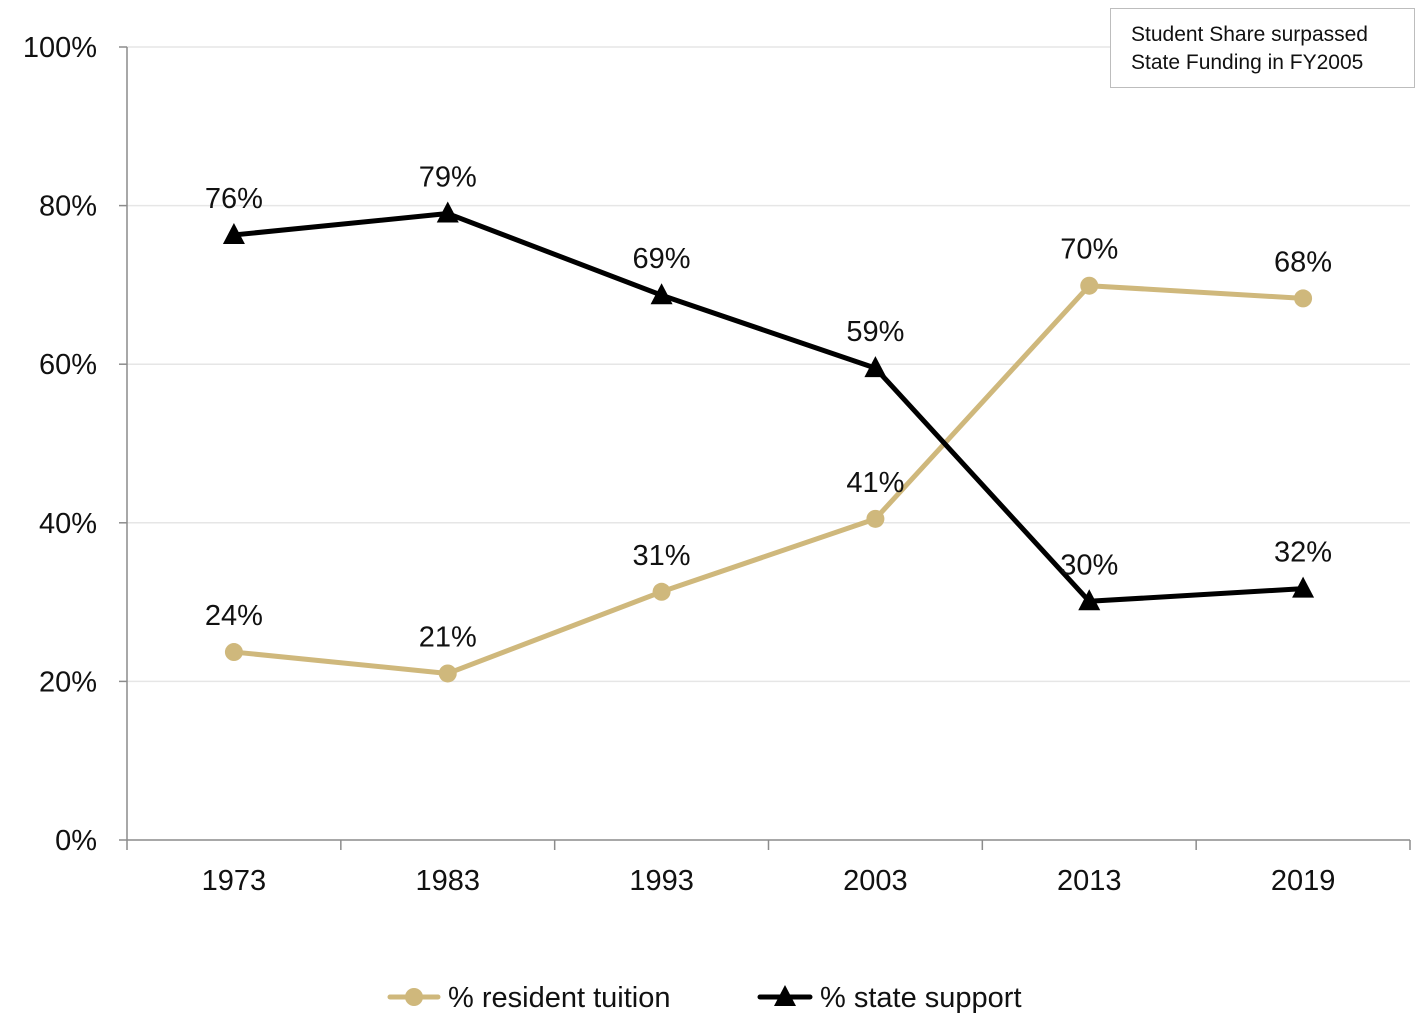 The height and width of the screenshot is (1017, 1421). Describe the element at coordinates (661, 881) in the screenshot. I see `x-tick-label: 1993` at that location.